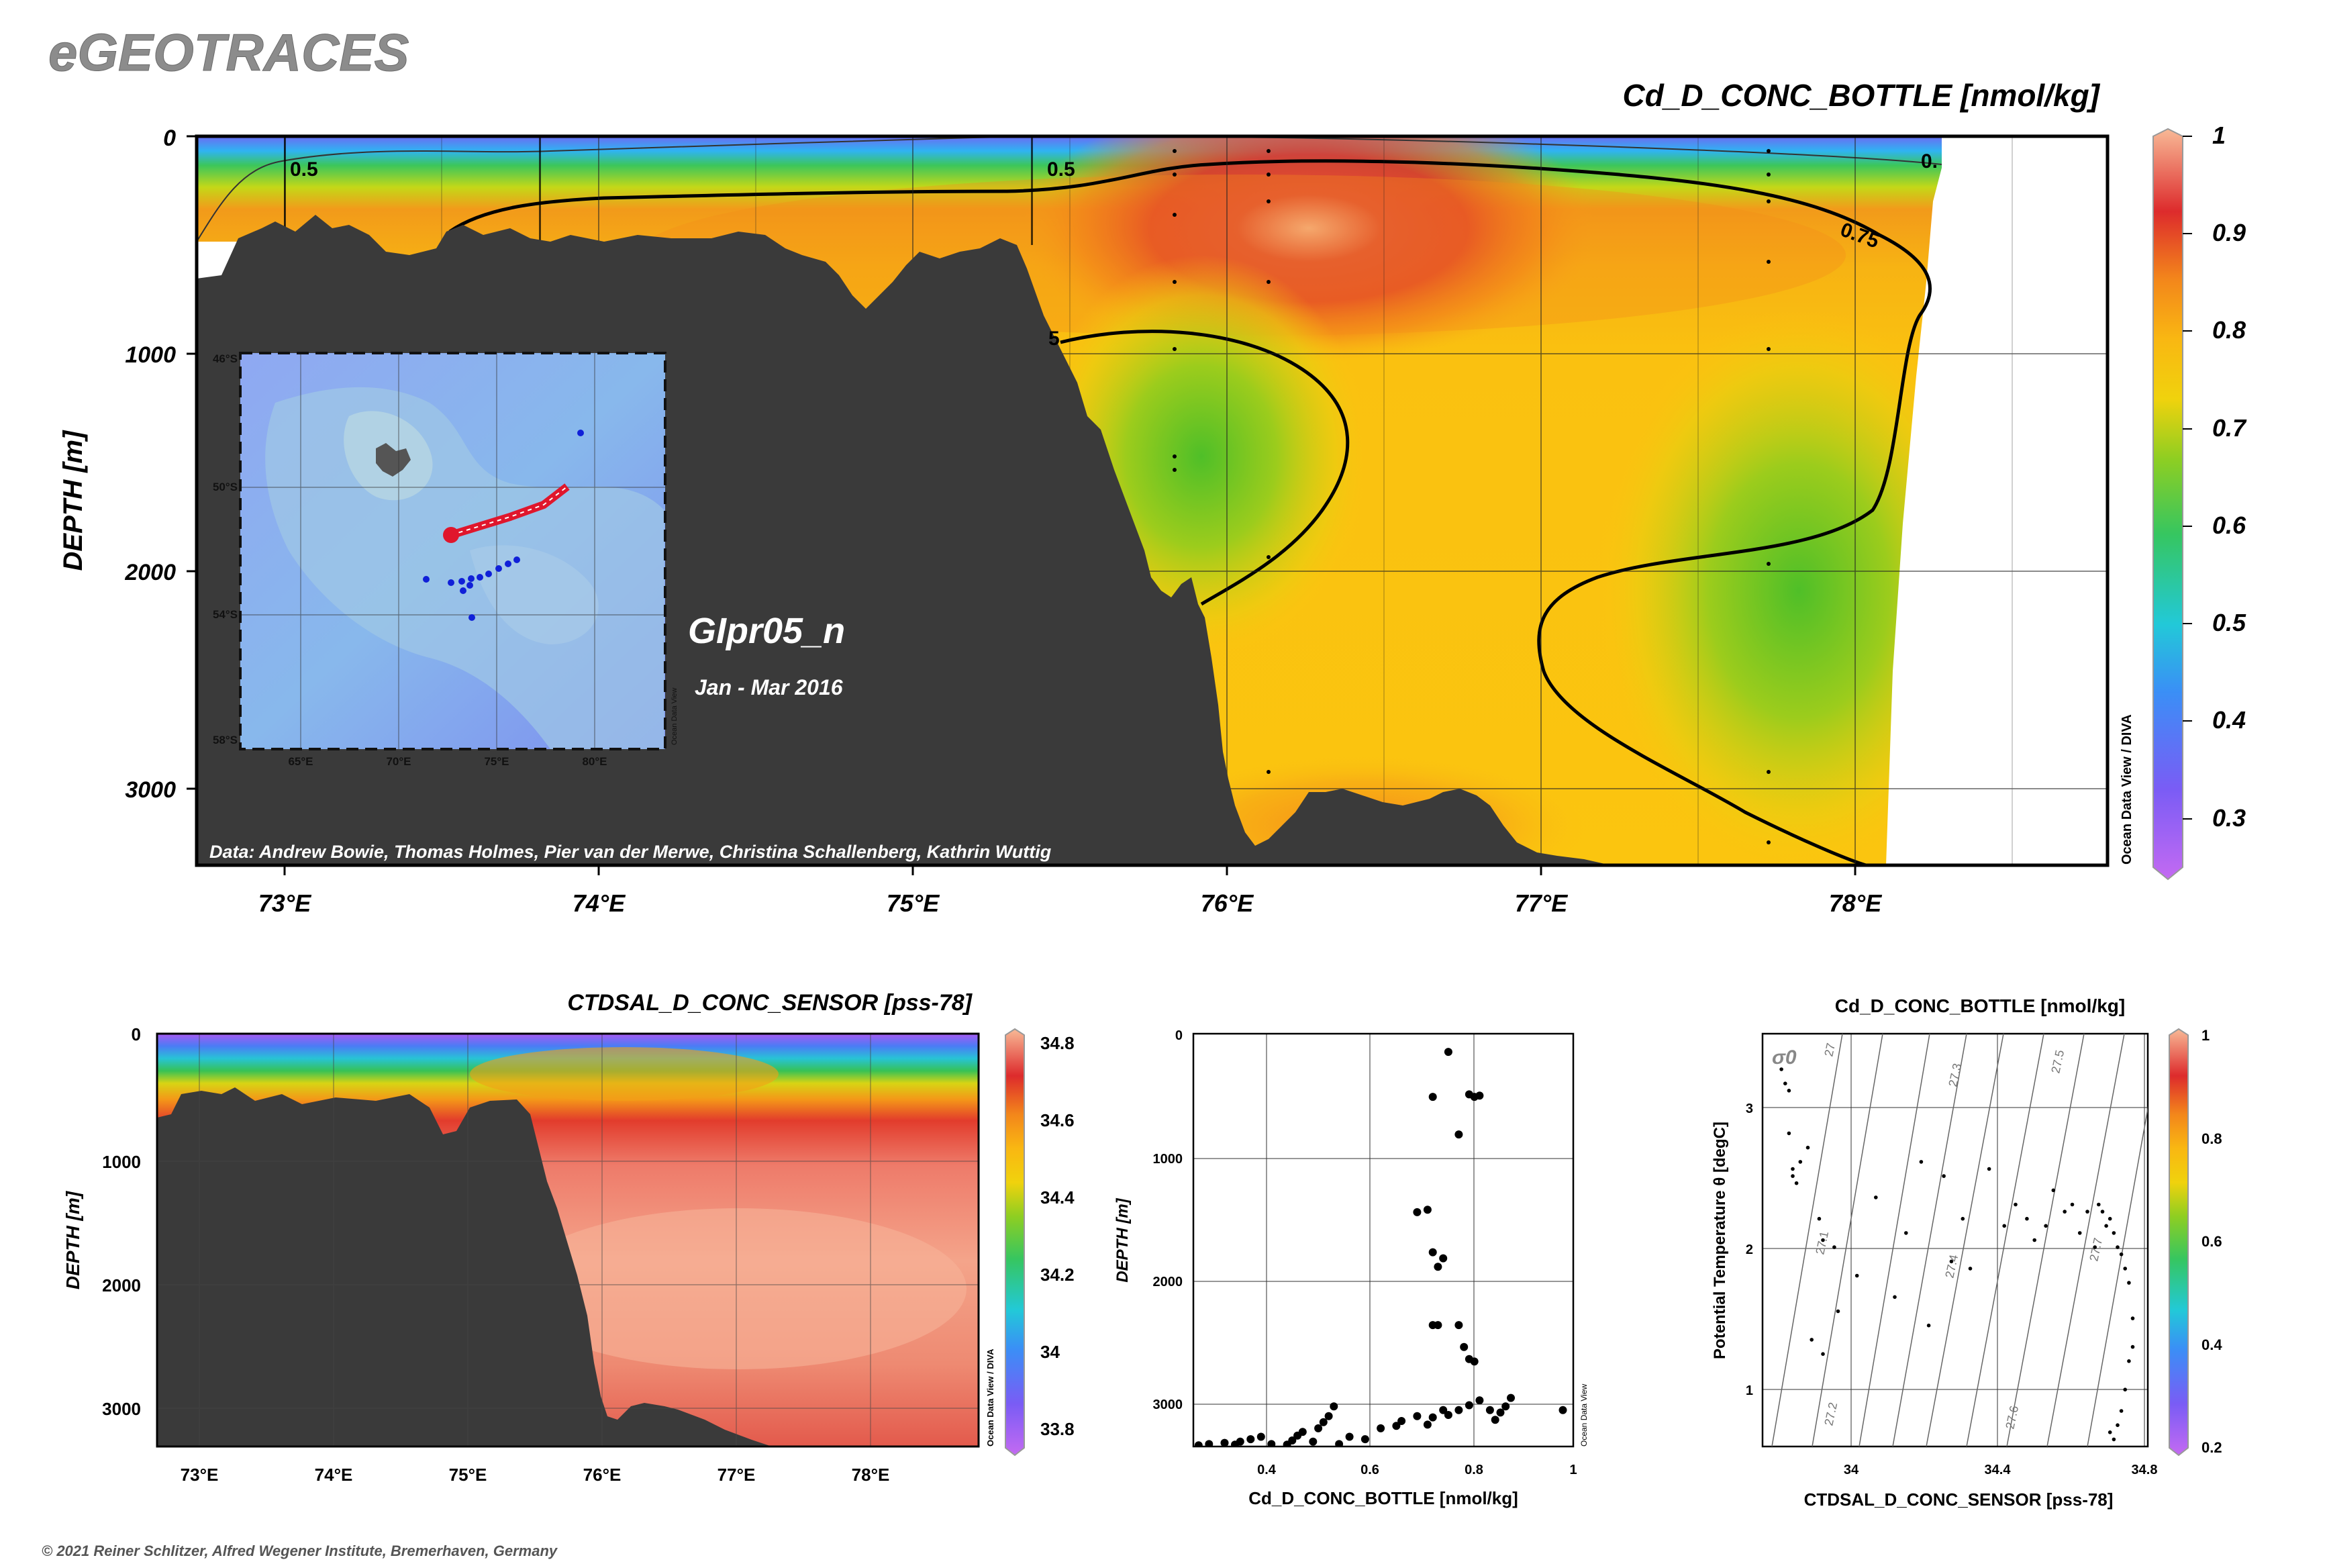 The height and width of the screenshot is (1568, 2327). What do you see at coordinates (200, 1475) in the screenshot?
I see `sal-xtick-73: 73°E` at bounding box center [200, 1475].